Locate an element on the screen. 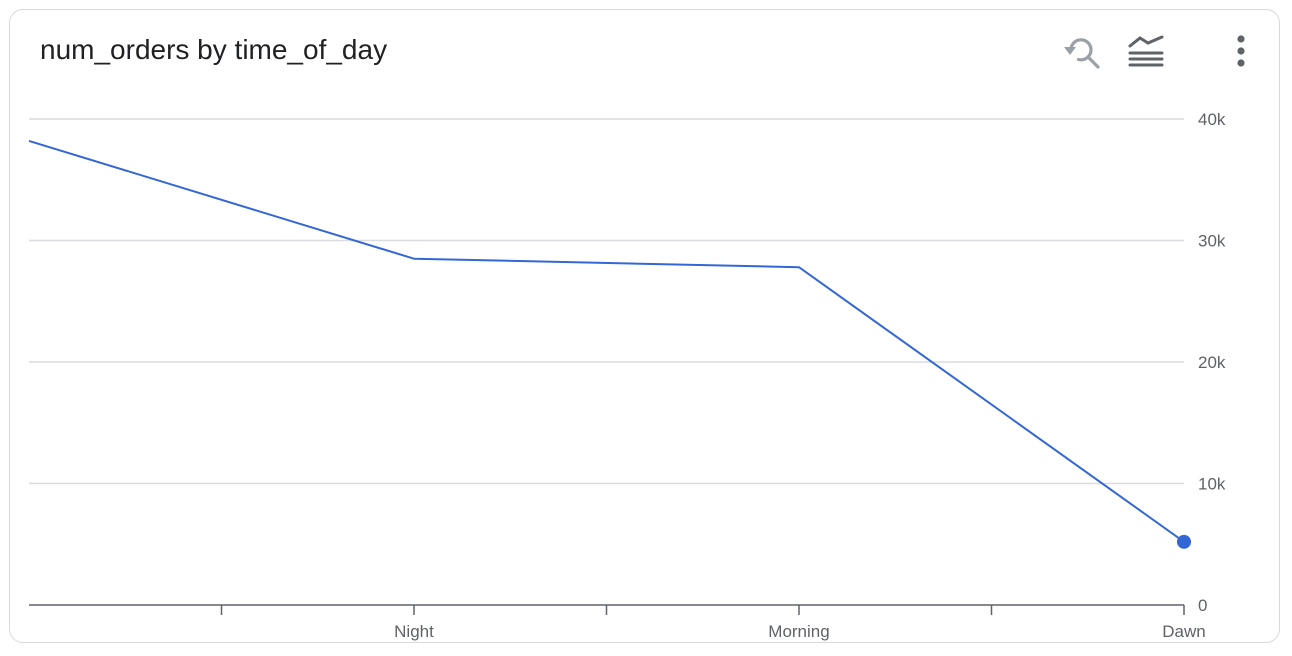  data-point is located at coordinates (1184, 541).